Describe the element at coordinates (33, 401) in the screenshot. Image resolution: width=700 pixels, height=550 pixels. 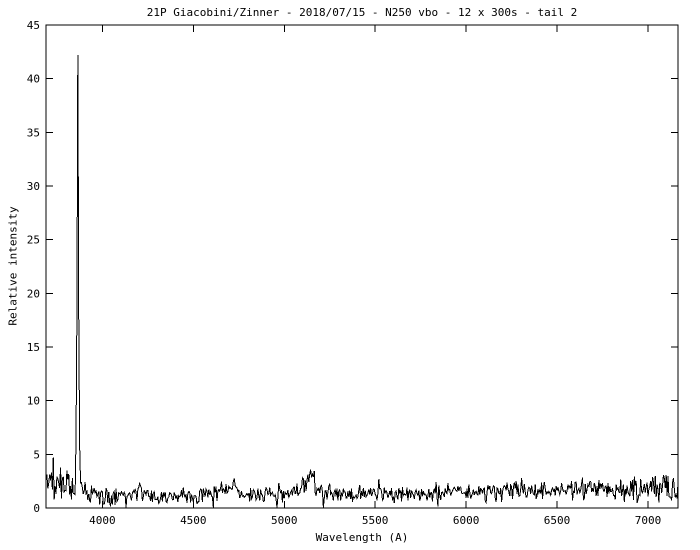
I see `y-tick-label: 10` at that location.